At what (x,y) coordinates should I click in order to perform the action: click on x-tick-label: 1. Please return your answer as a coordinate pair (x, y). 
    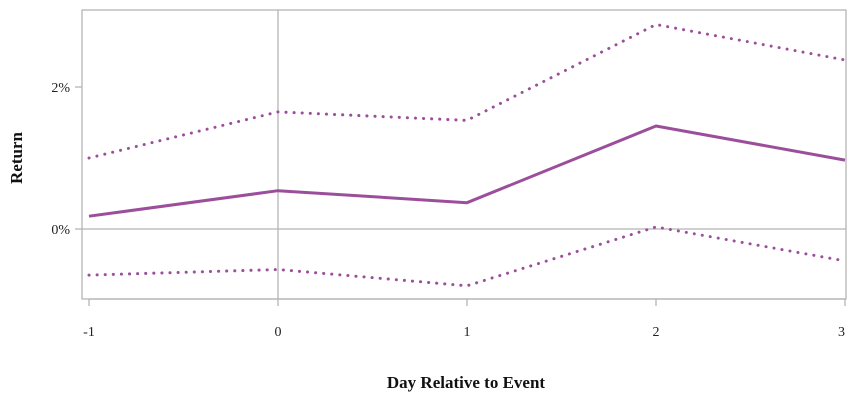
    Looking at the image, I should click on (467, 332).